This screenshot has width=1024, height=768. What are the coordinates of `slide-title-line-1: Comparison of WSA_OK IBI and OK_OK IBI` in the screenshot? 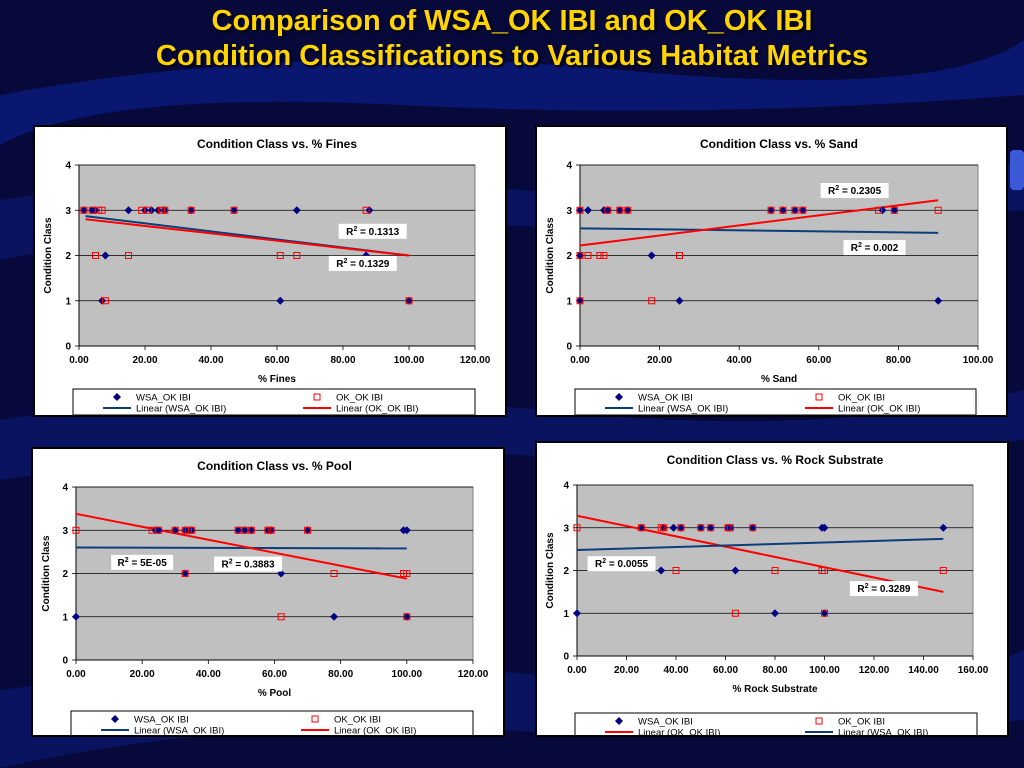 It's located at (512, 21).